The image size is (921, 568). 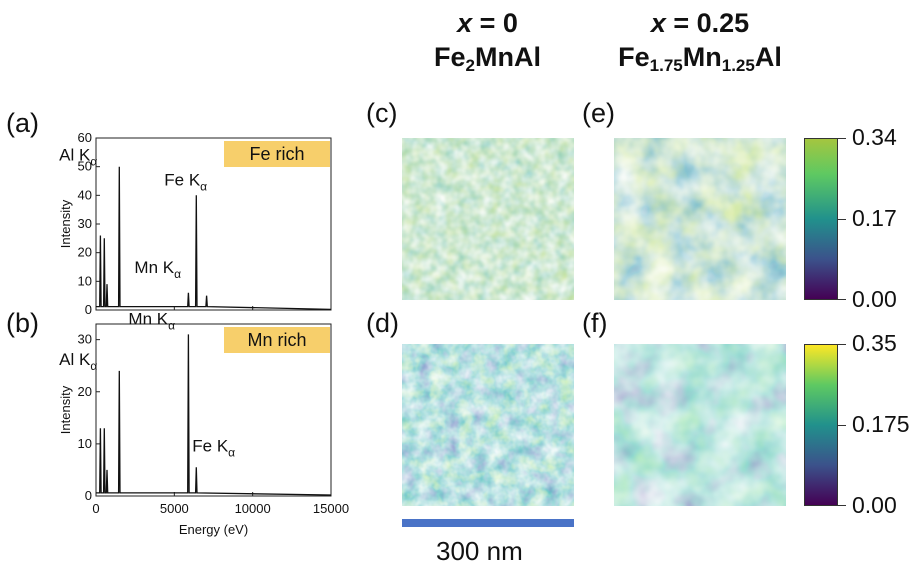 I want to click on colorbar-top-min: 0.00, so click(x=874, y=299).